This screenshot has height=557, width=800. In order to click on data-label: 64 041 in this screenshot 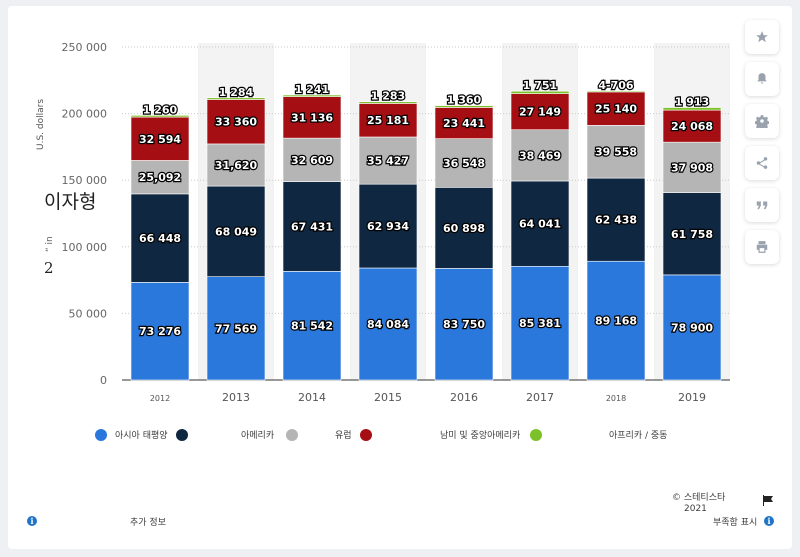, I will do `click(540, 224)`.